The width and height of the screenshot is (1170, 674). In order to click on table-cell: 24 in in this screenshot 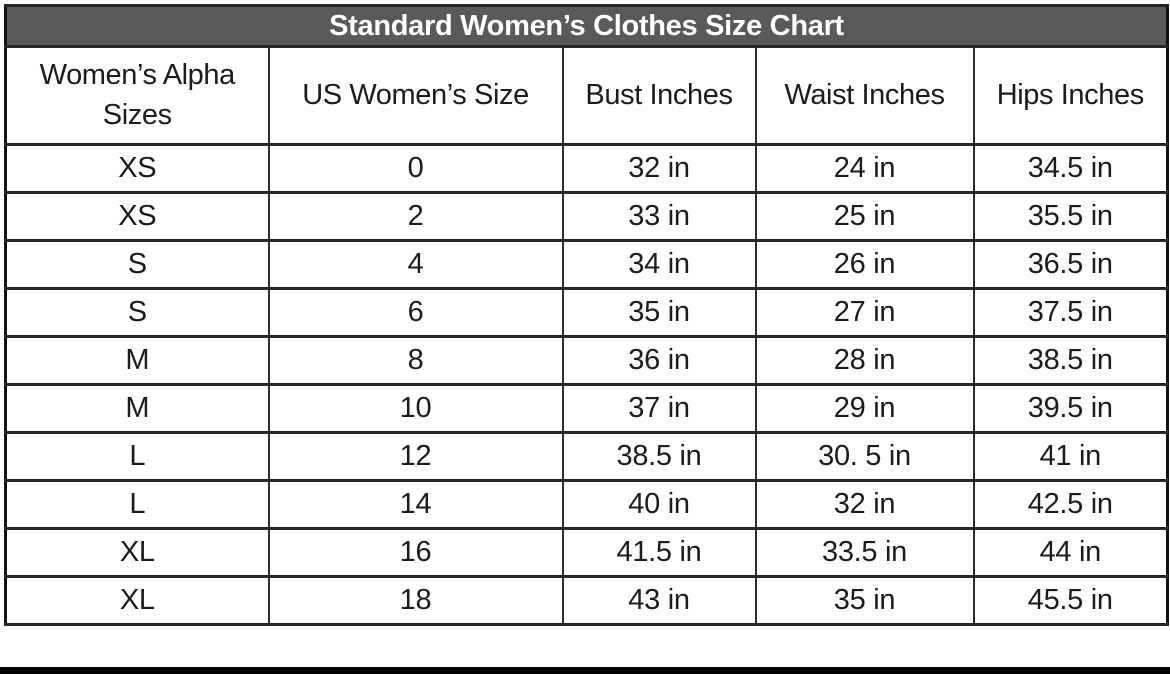, I will do `click(864, 168)`.